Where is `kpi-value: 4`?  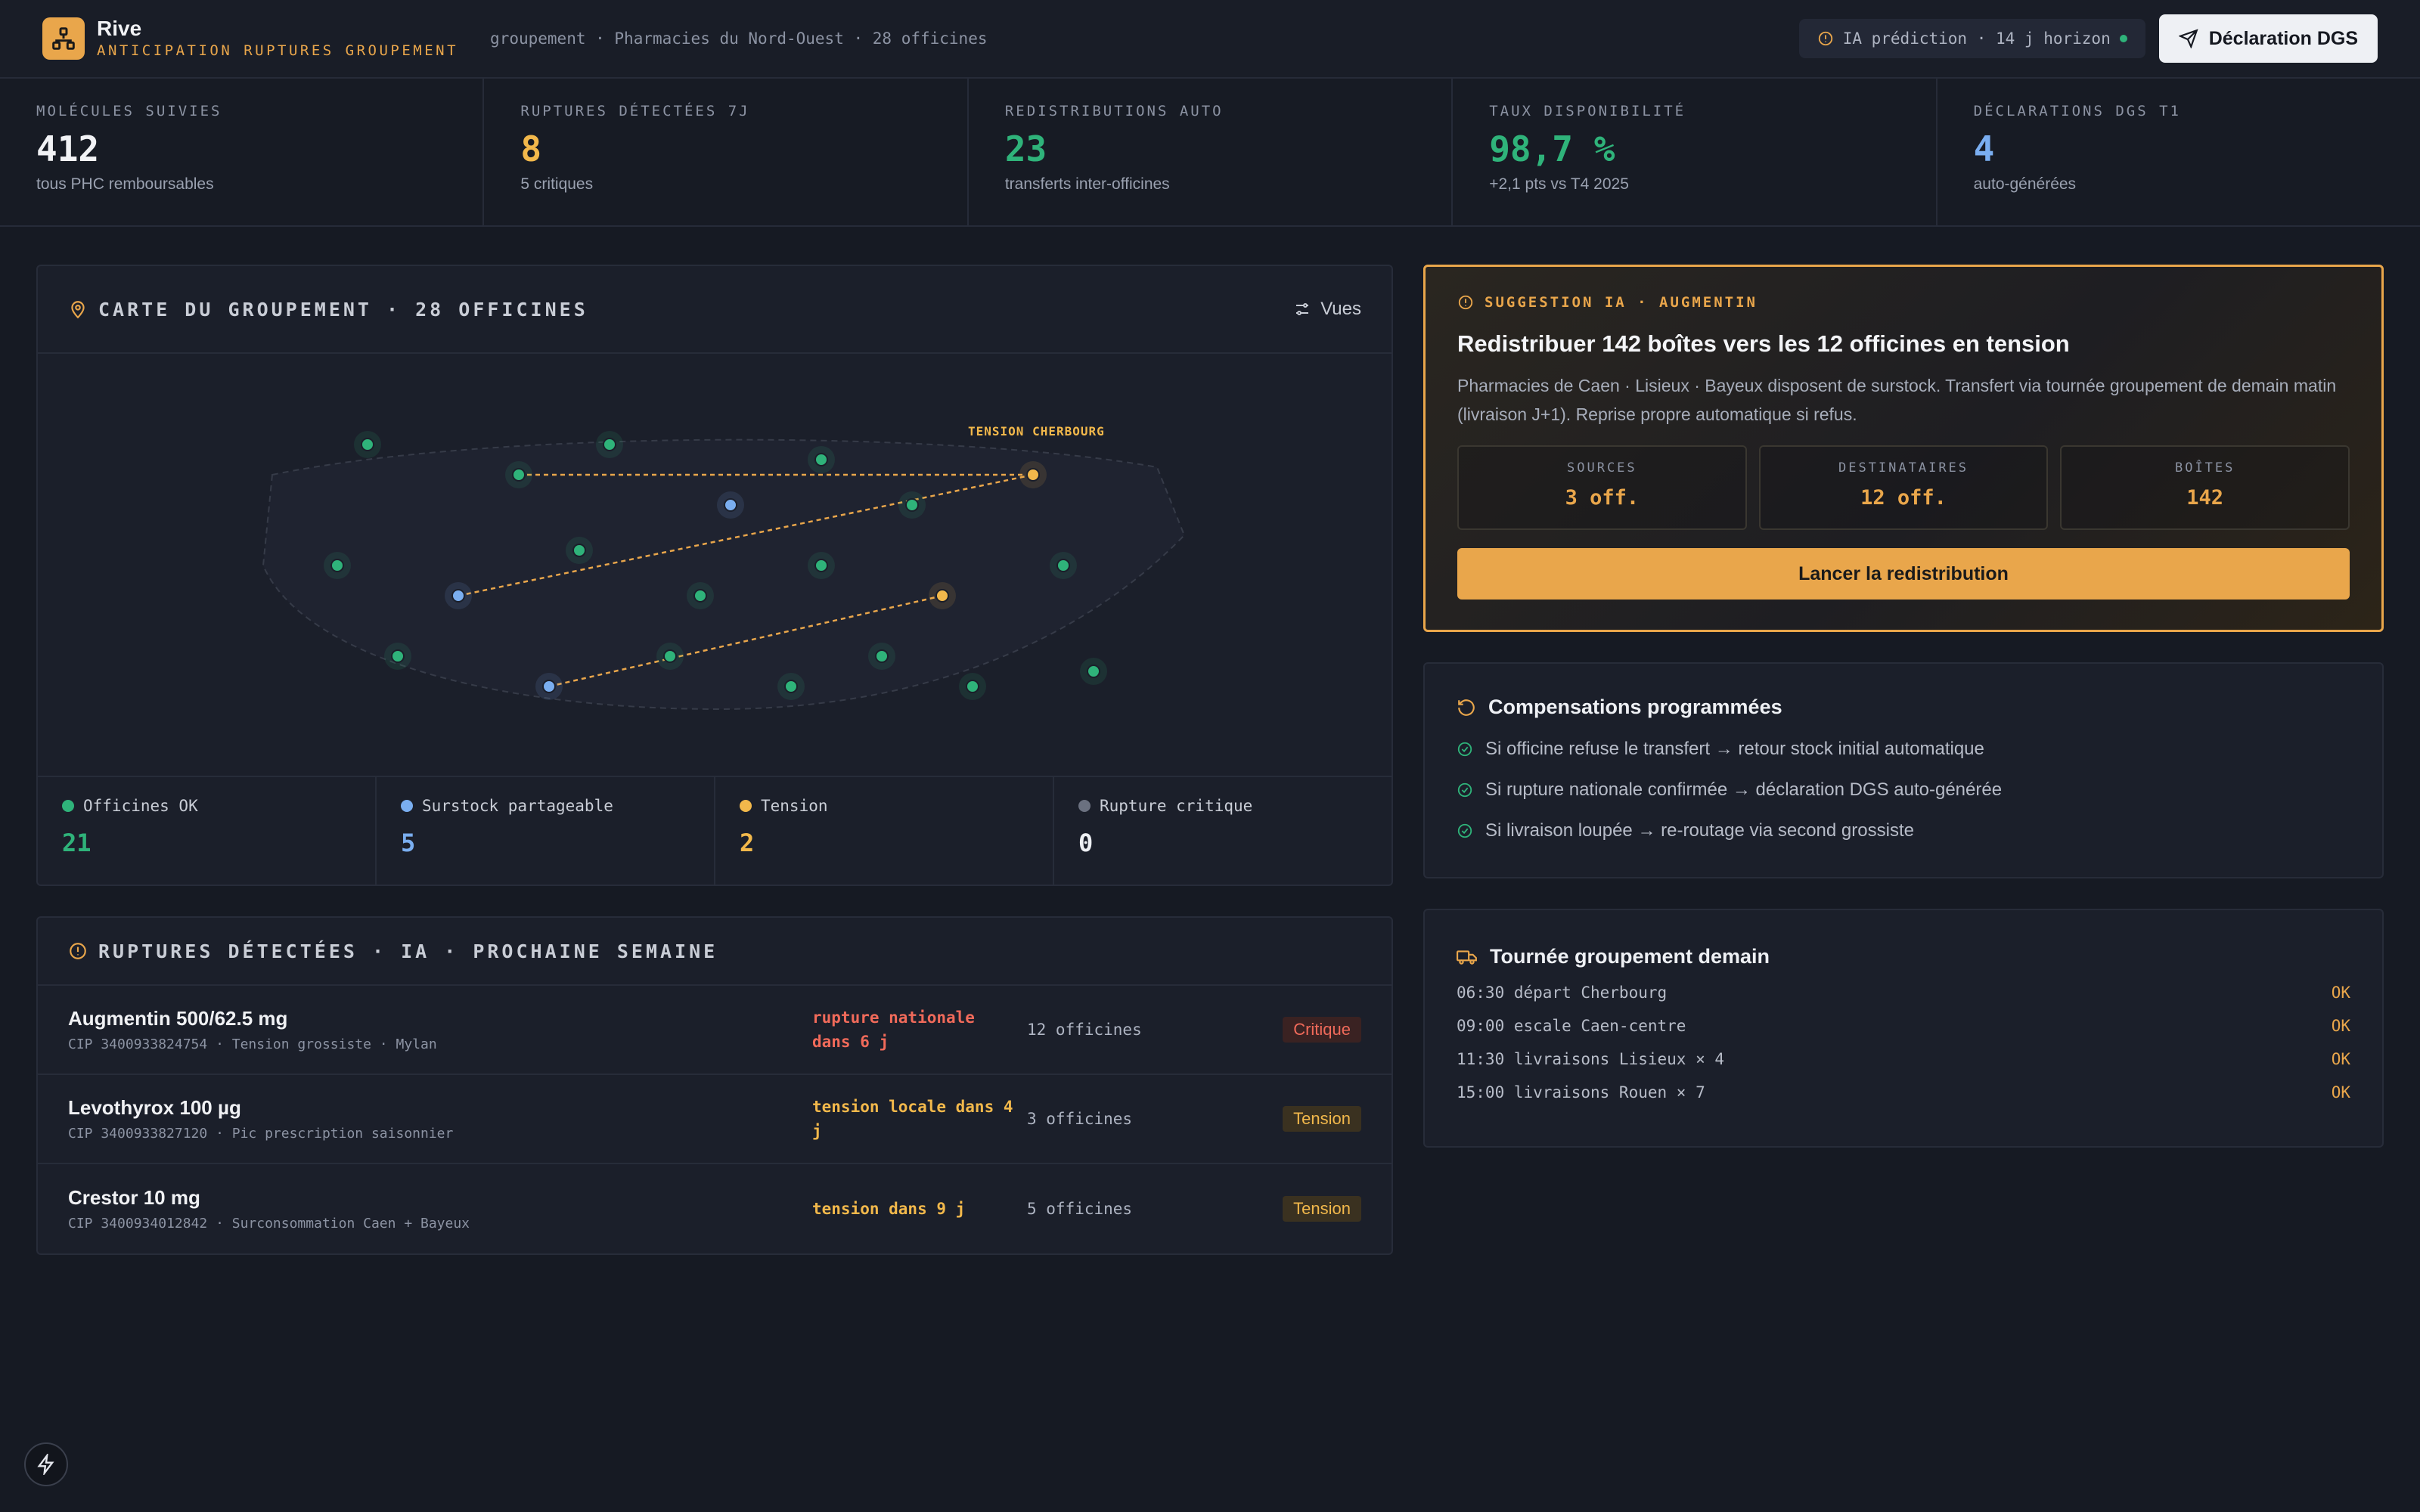 kpi-value: 4 is located at coordinates (1984, 149).